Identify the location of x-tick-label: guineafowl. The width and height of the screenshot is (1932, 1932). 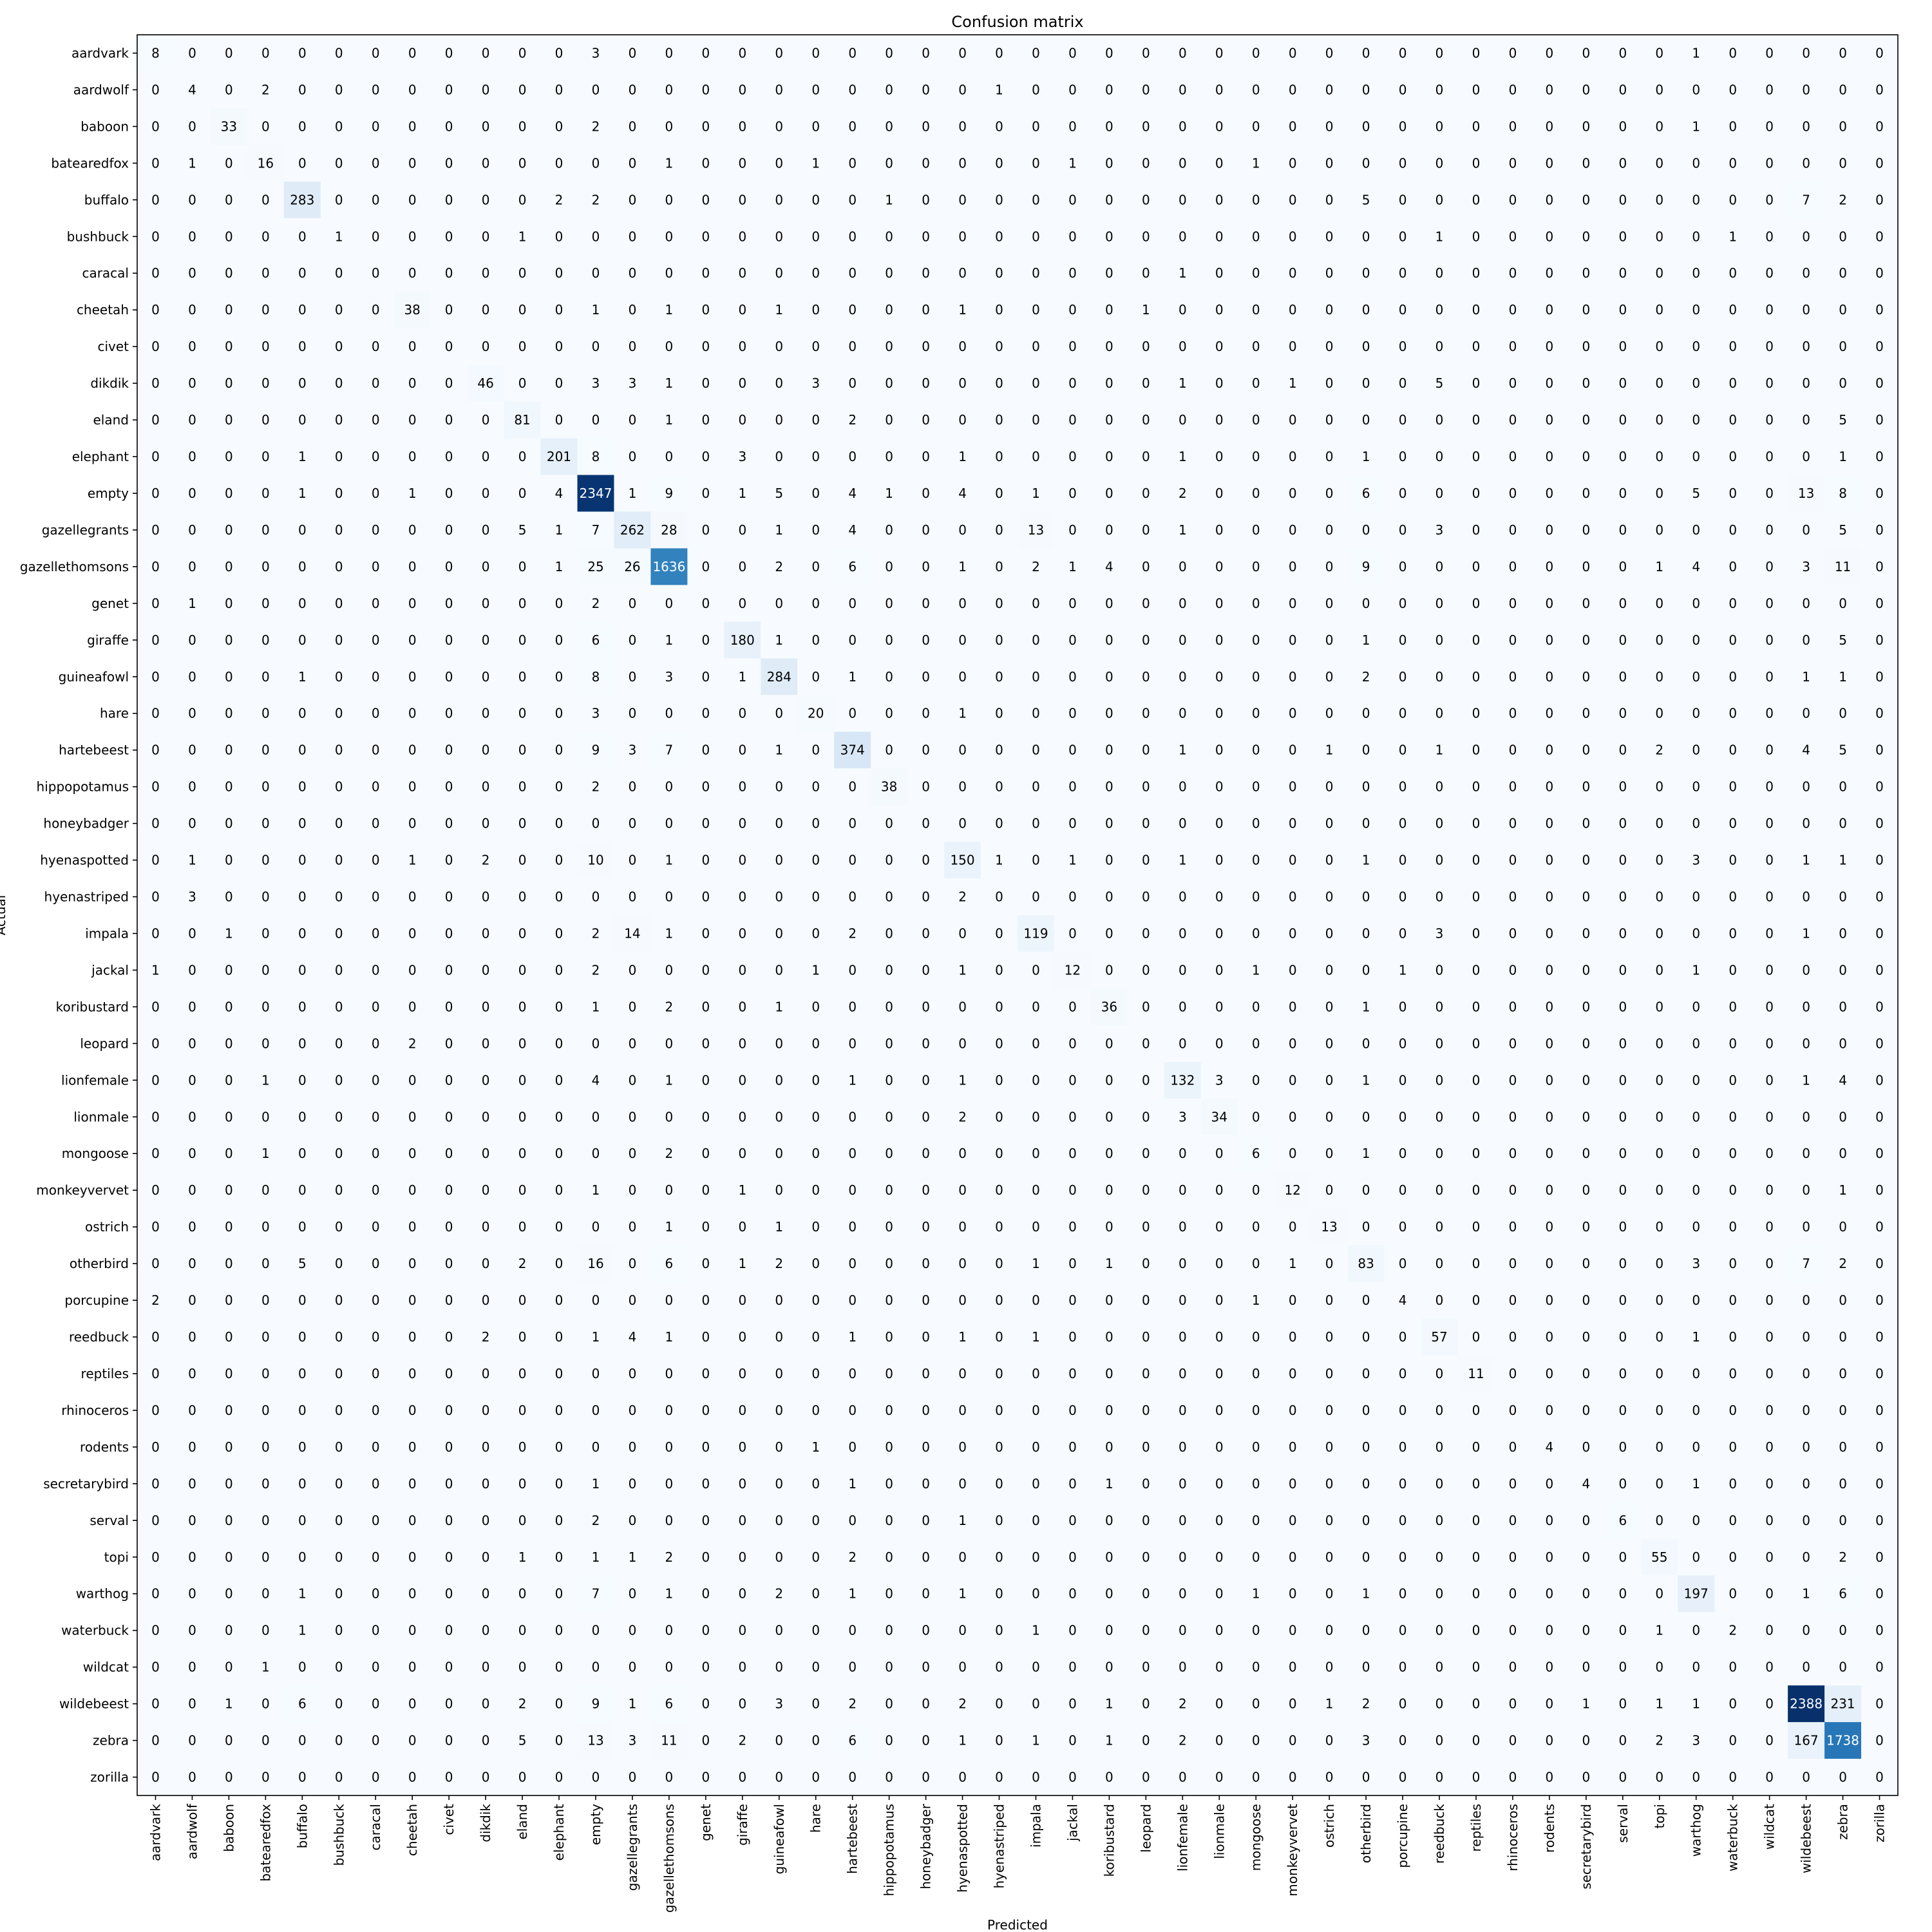
(780, 1839).